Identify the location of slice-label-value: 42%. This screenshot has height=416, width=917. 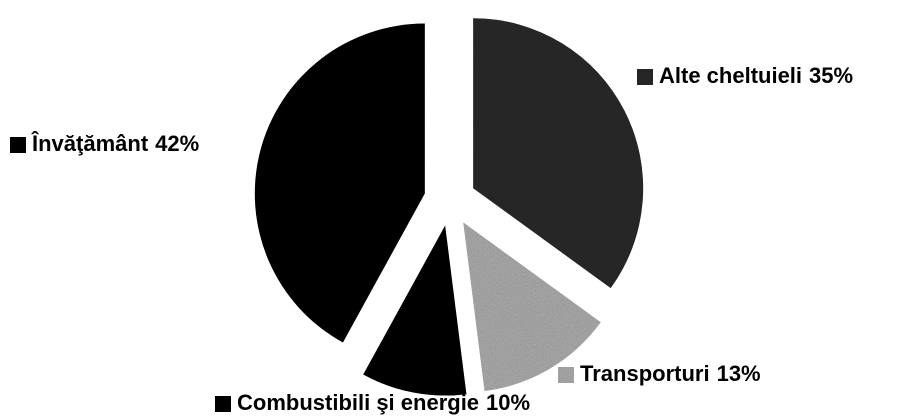
(177, 143).